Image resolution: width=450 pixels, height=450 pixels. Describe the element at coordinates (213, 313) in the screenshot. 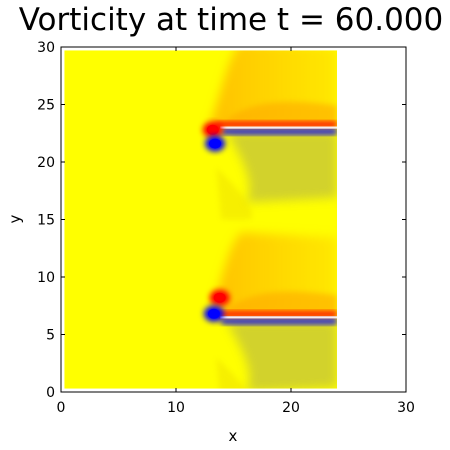

I see `lower-negative-vortex-core` at that location.